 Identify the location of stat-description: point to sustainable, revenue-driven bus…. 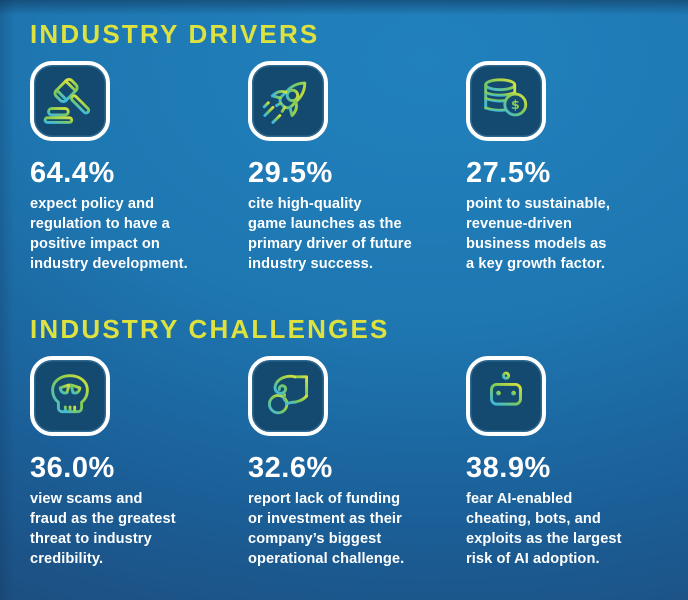
(538, 234).